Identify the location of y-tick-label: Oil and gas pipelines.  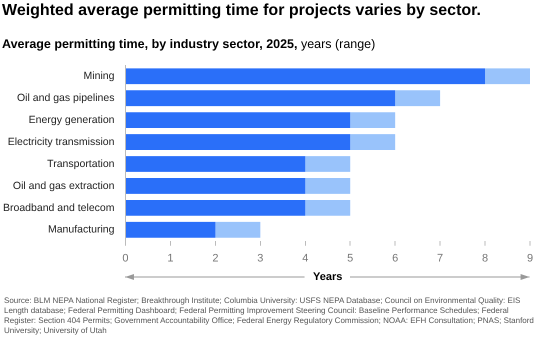
(65, 98).